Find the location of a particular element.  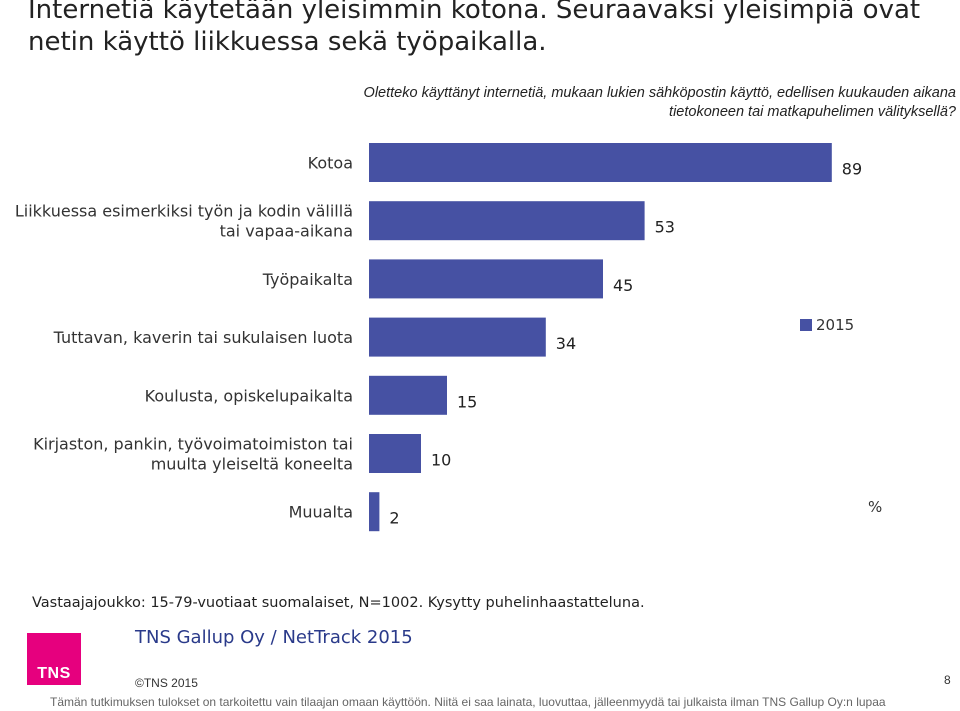

category-label: Tuttavan, kaverin tai sukulaisen luota is located at coordinates (203, 337).